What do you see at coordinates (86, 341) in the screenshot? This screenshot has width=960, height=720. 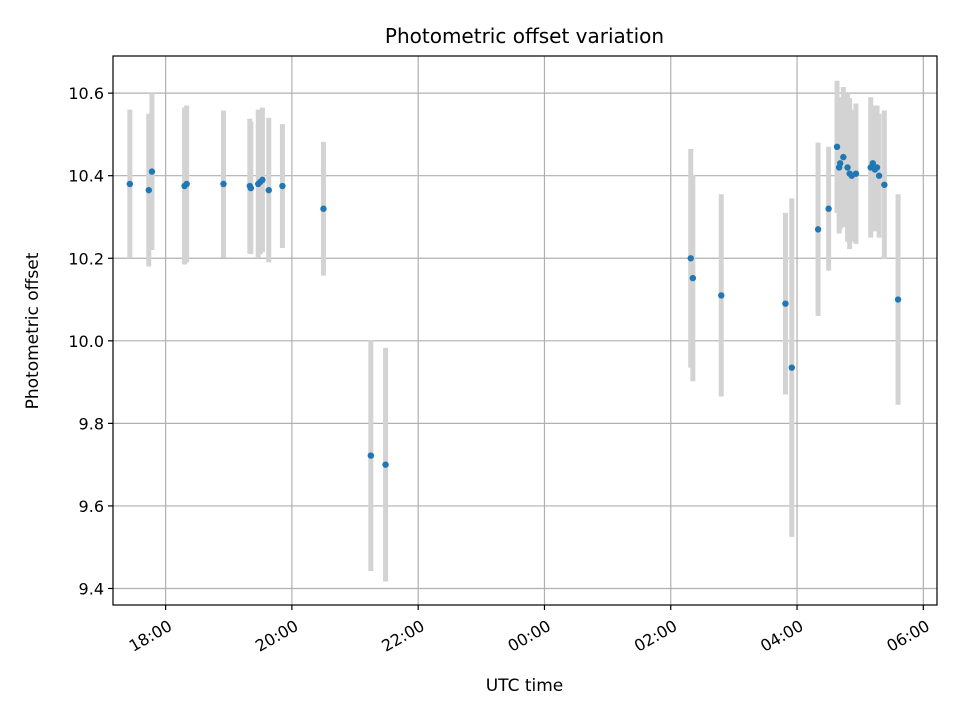 I see `y-tick-label: 10.0` at bounding box center [86, 341].